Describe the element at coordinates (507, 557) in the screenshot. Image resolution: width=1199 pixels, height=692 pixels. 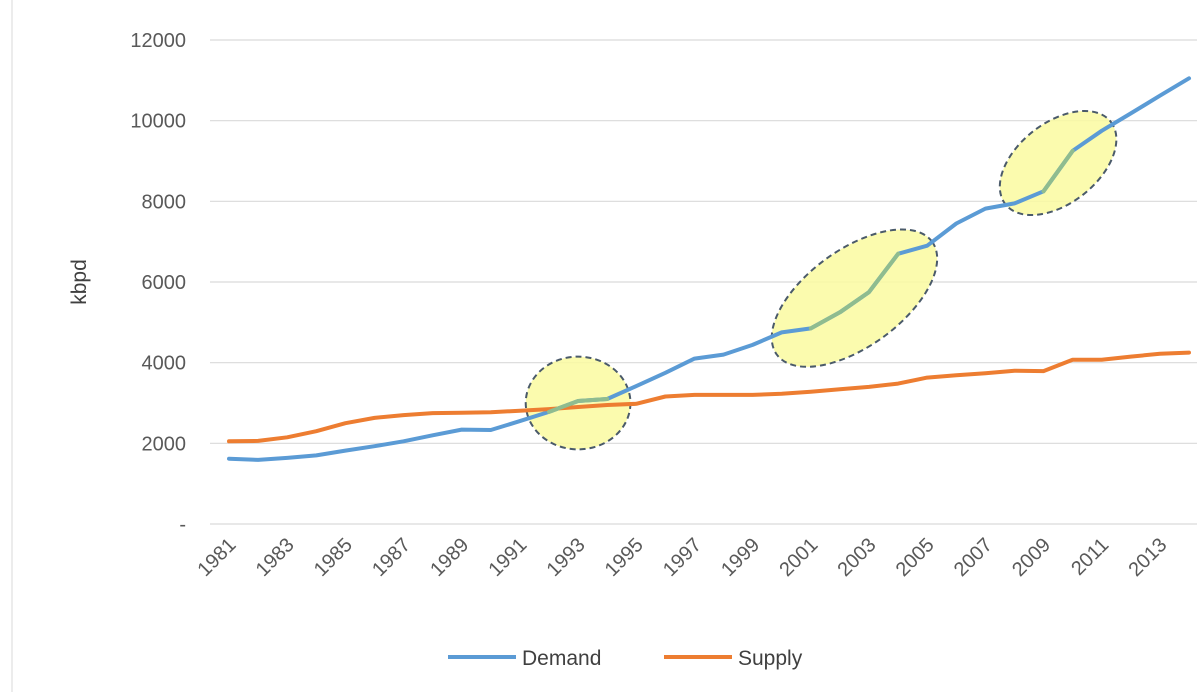
I see `x-tick-label: 1991` at that location.